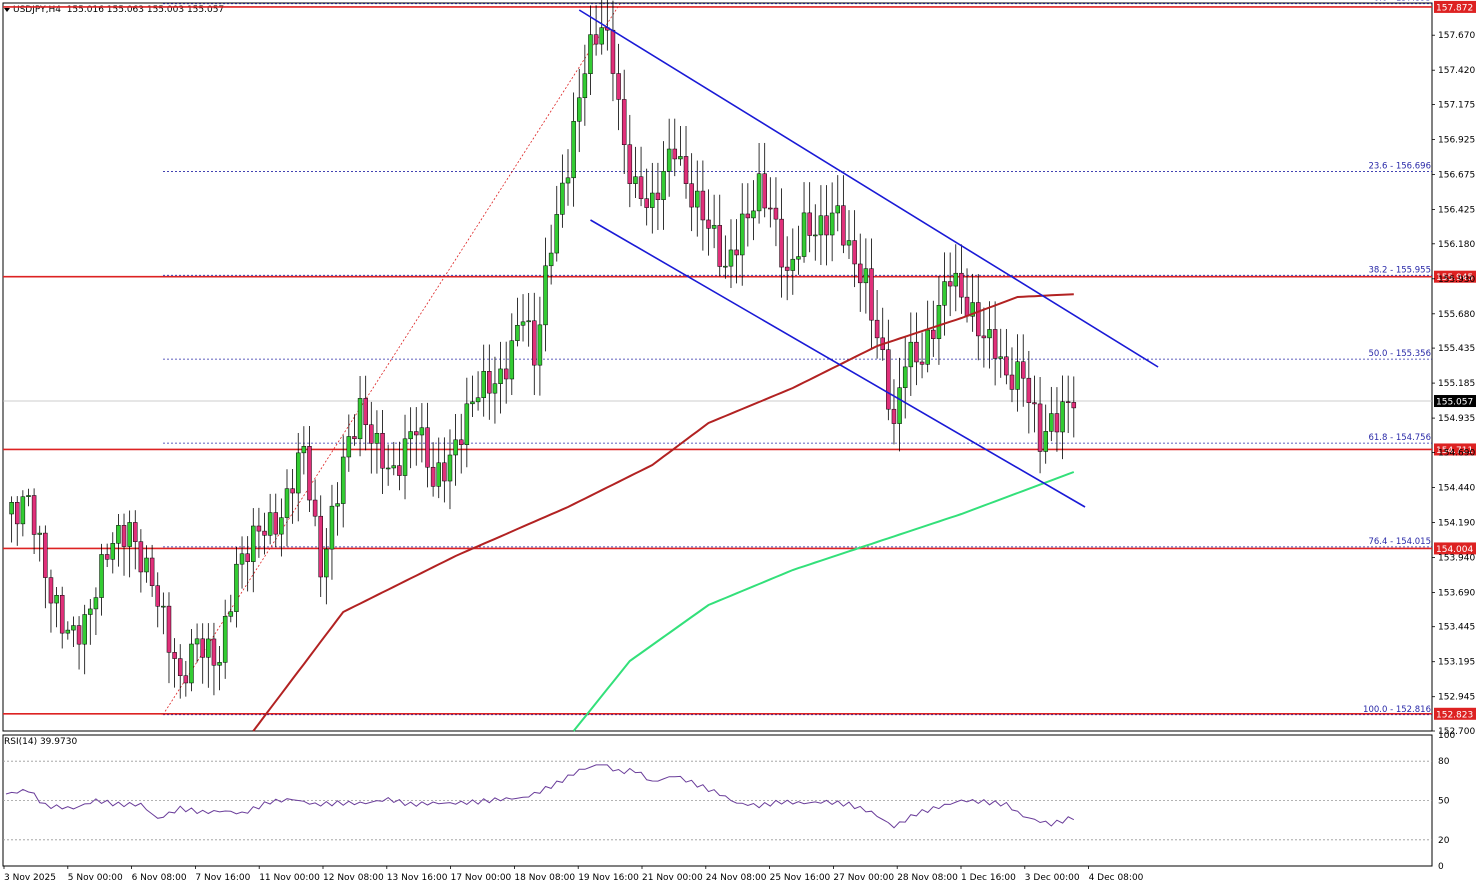 This screenshot has height=888, width=1479. Describe the element at coordinates (927, 878) in the screenshot. I see `time-tick-label: 28 Nov 08:00` at that location.